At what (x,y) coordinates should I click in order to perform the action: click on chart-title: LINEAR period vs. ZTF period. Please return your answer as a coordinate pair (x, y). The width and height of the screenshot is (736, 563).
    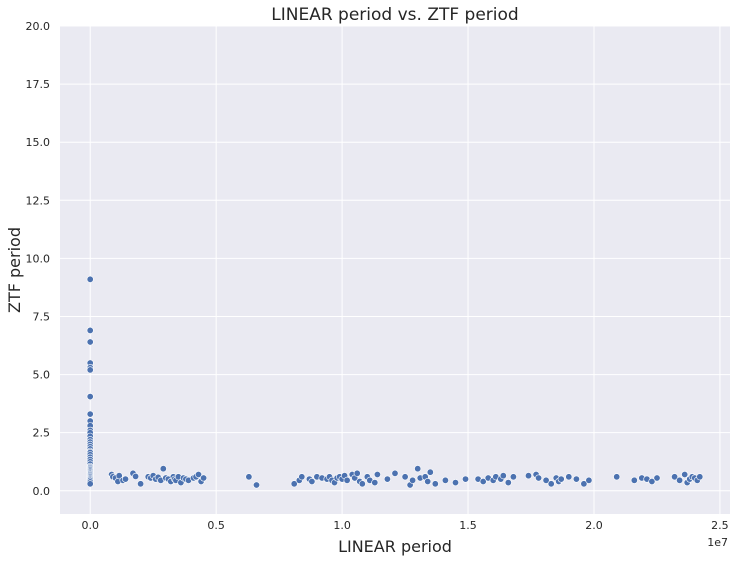
    Looking at the image, I should click on (394, 15).